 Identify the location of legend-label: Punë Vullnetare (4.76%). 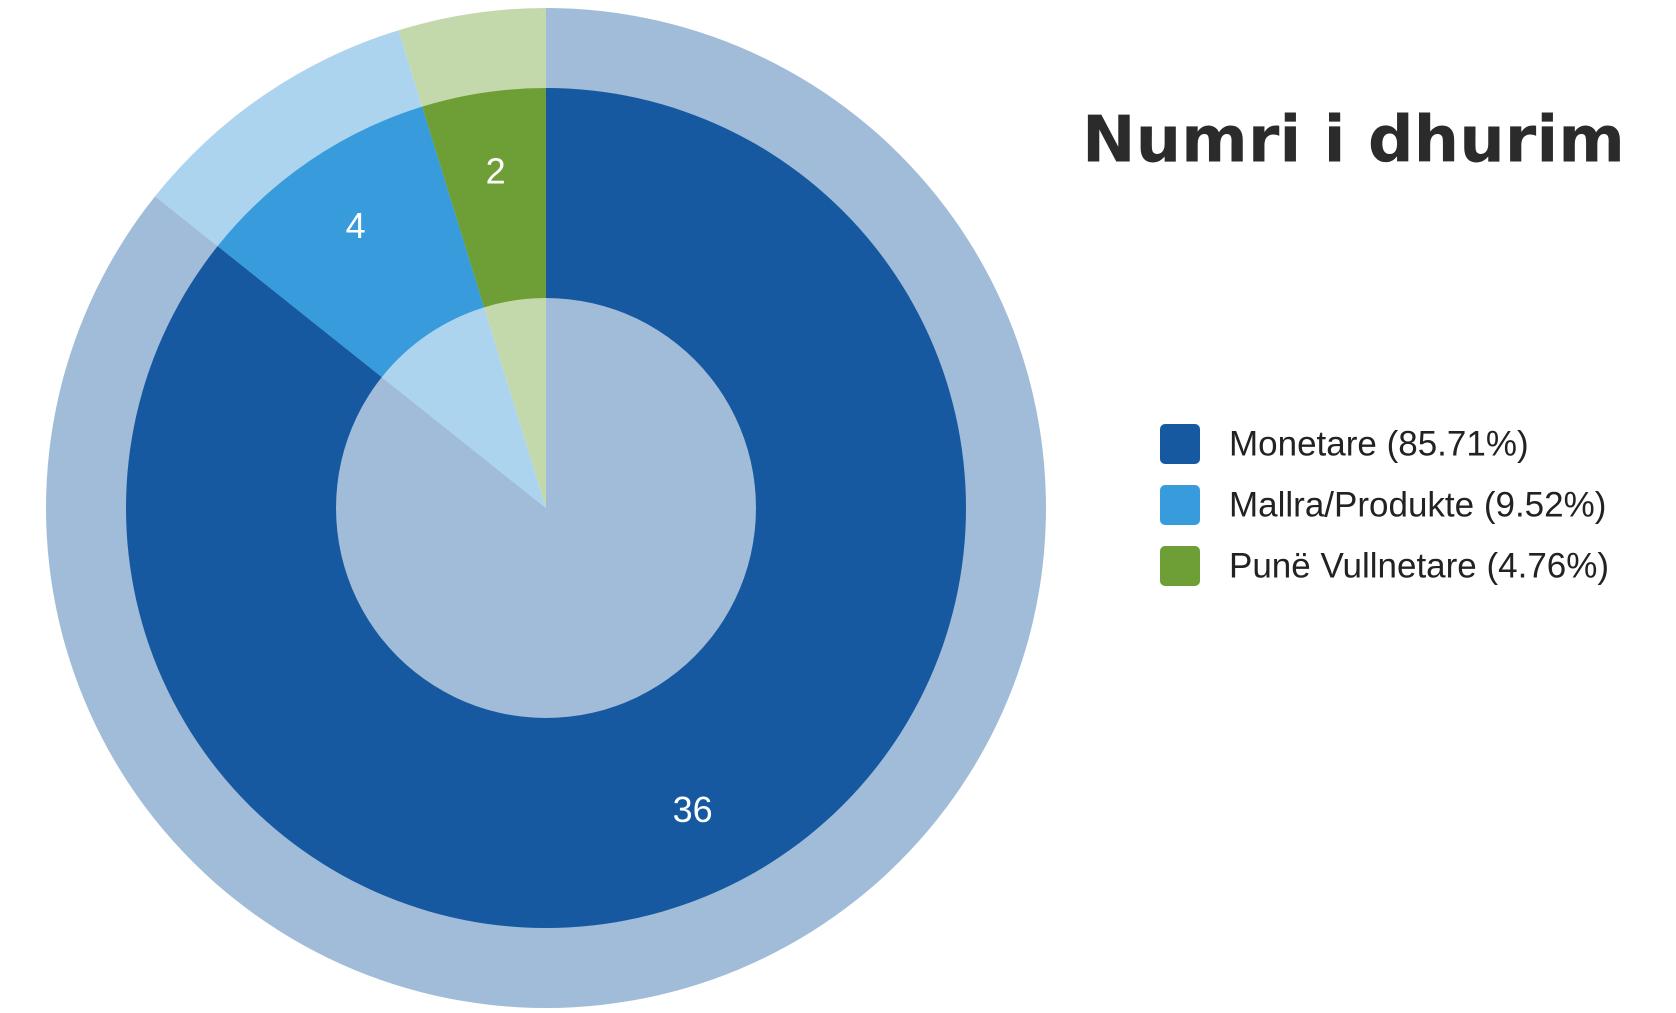
(1419, 565).